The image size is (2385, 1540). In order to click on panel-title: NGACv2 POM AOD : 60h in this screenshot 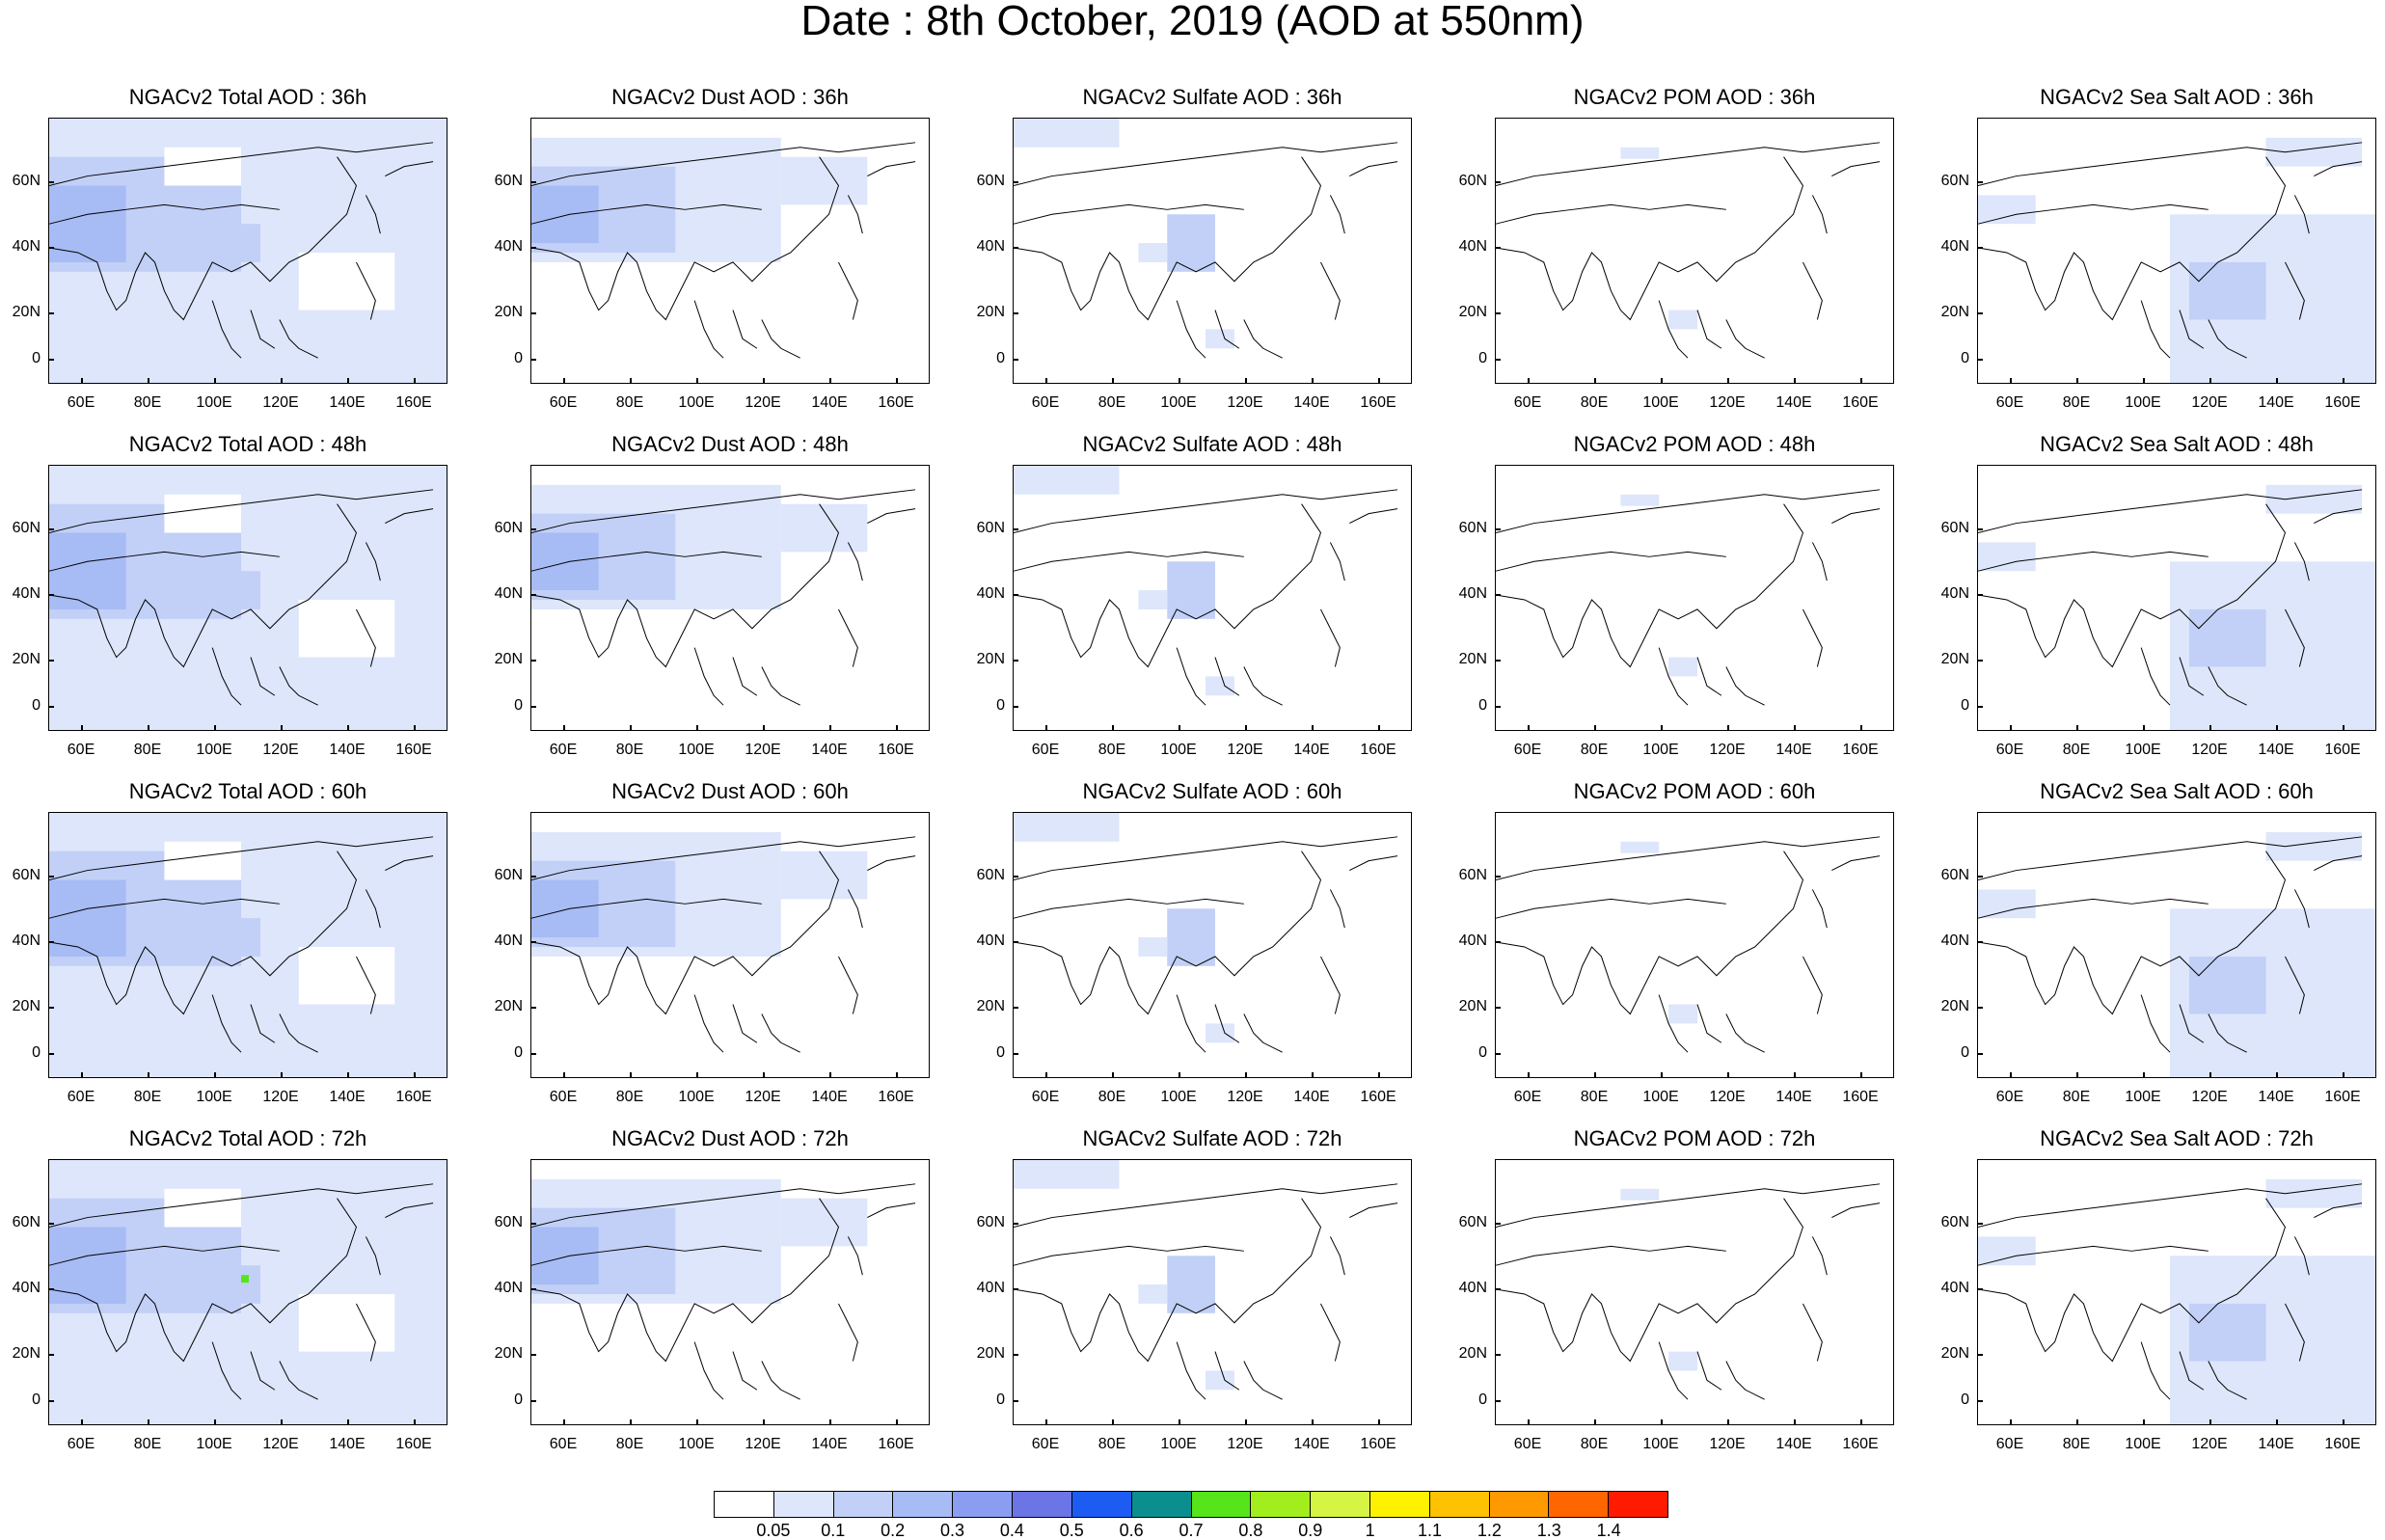, I will do `click(1694, 791)`.